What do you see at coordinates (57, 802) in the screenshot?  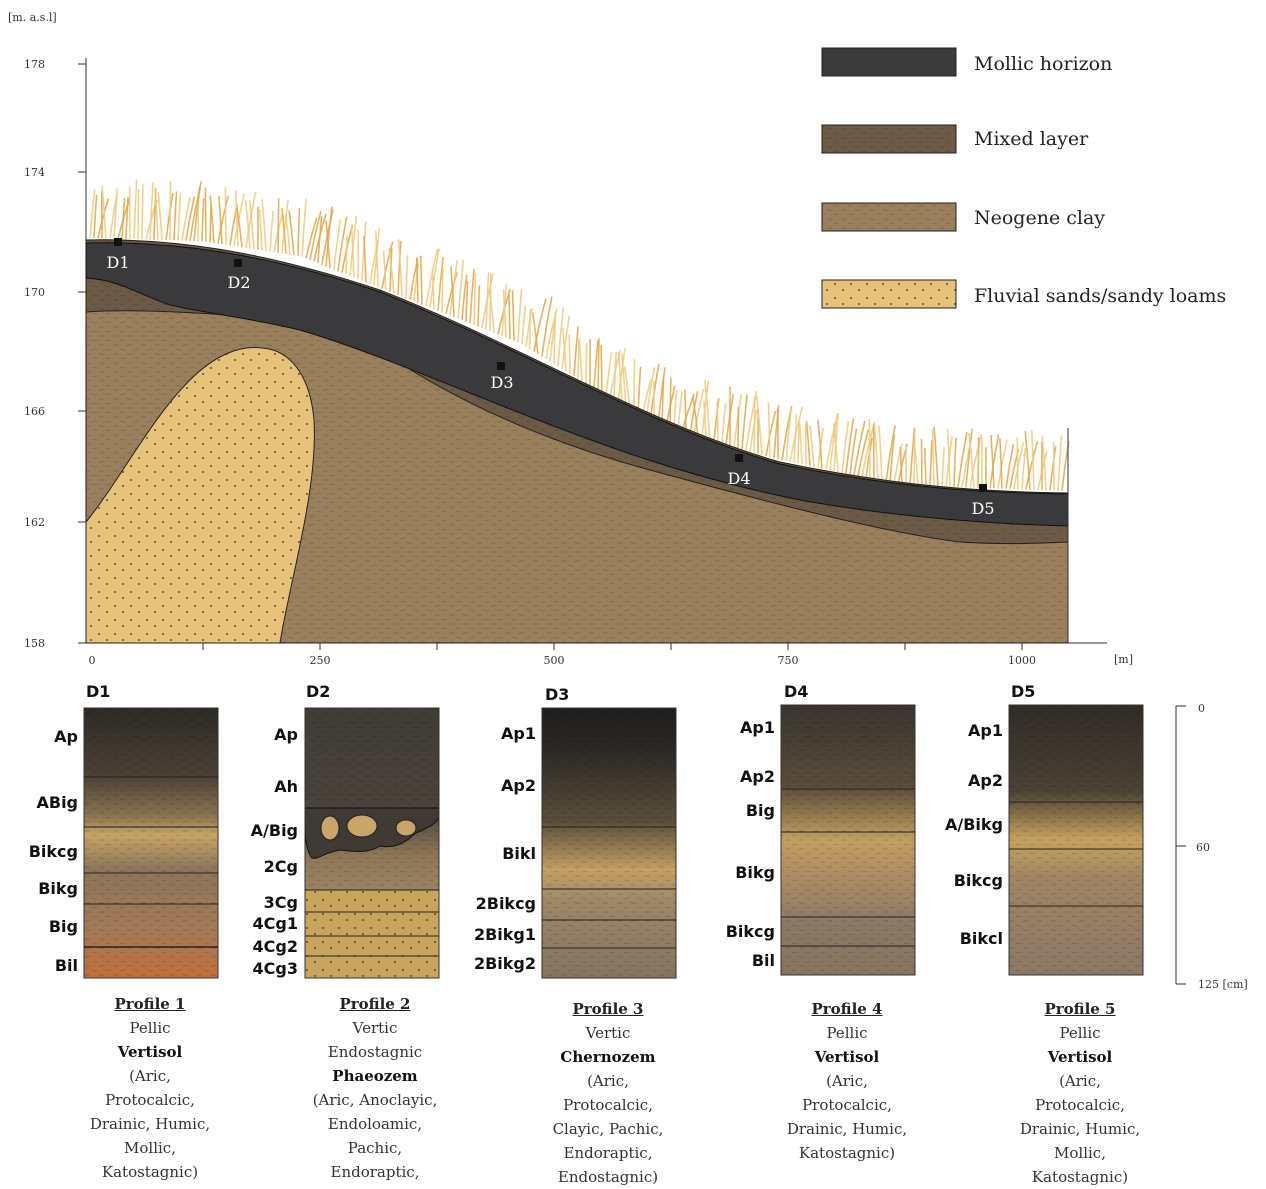 I see `horizon-label: ABig` at bounding box center [57, 802].